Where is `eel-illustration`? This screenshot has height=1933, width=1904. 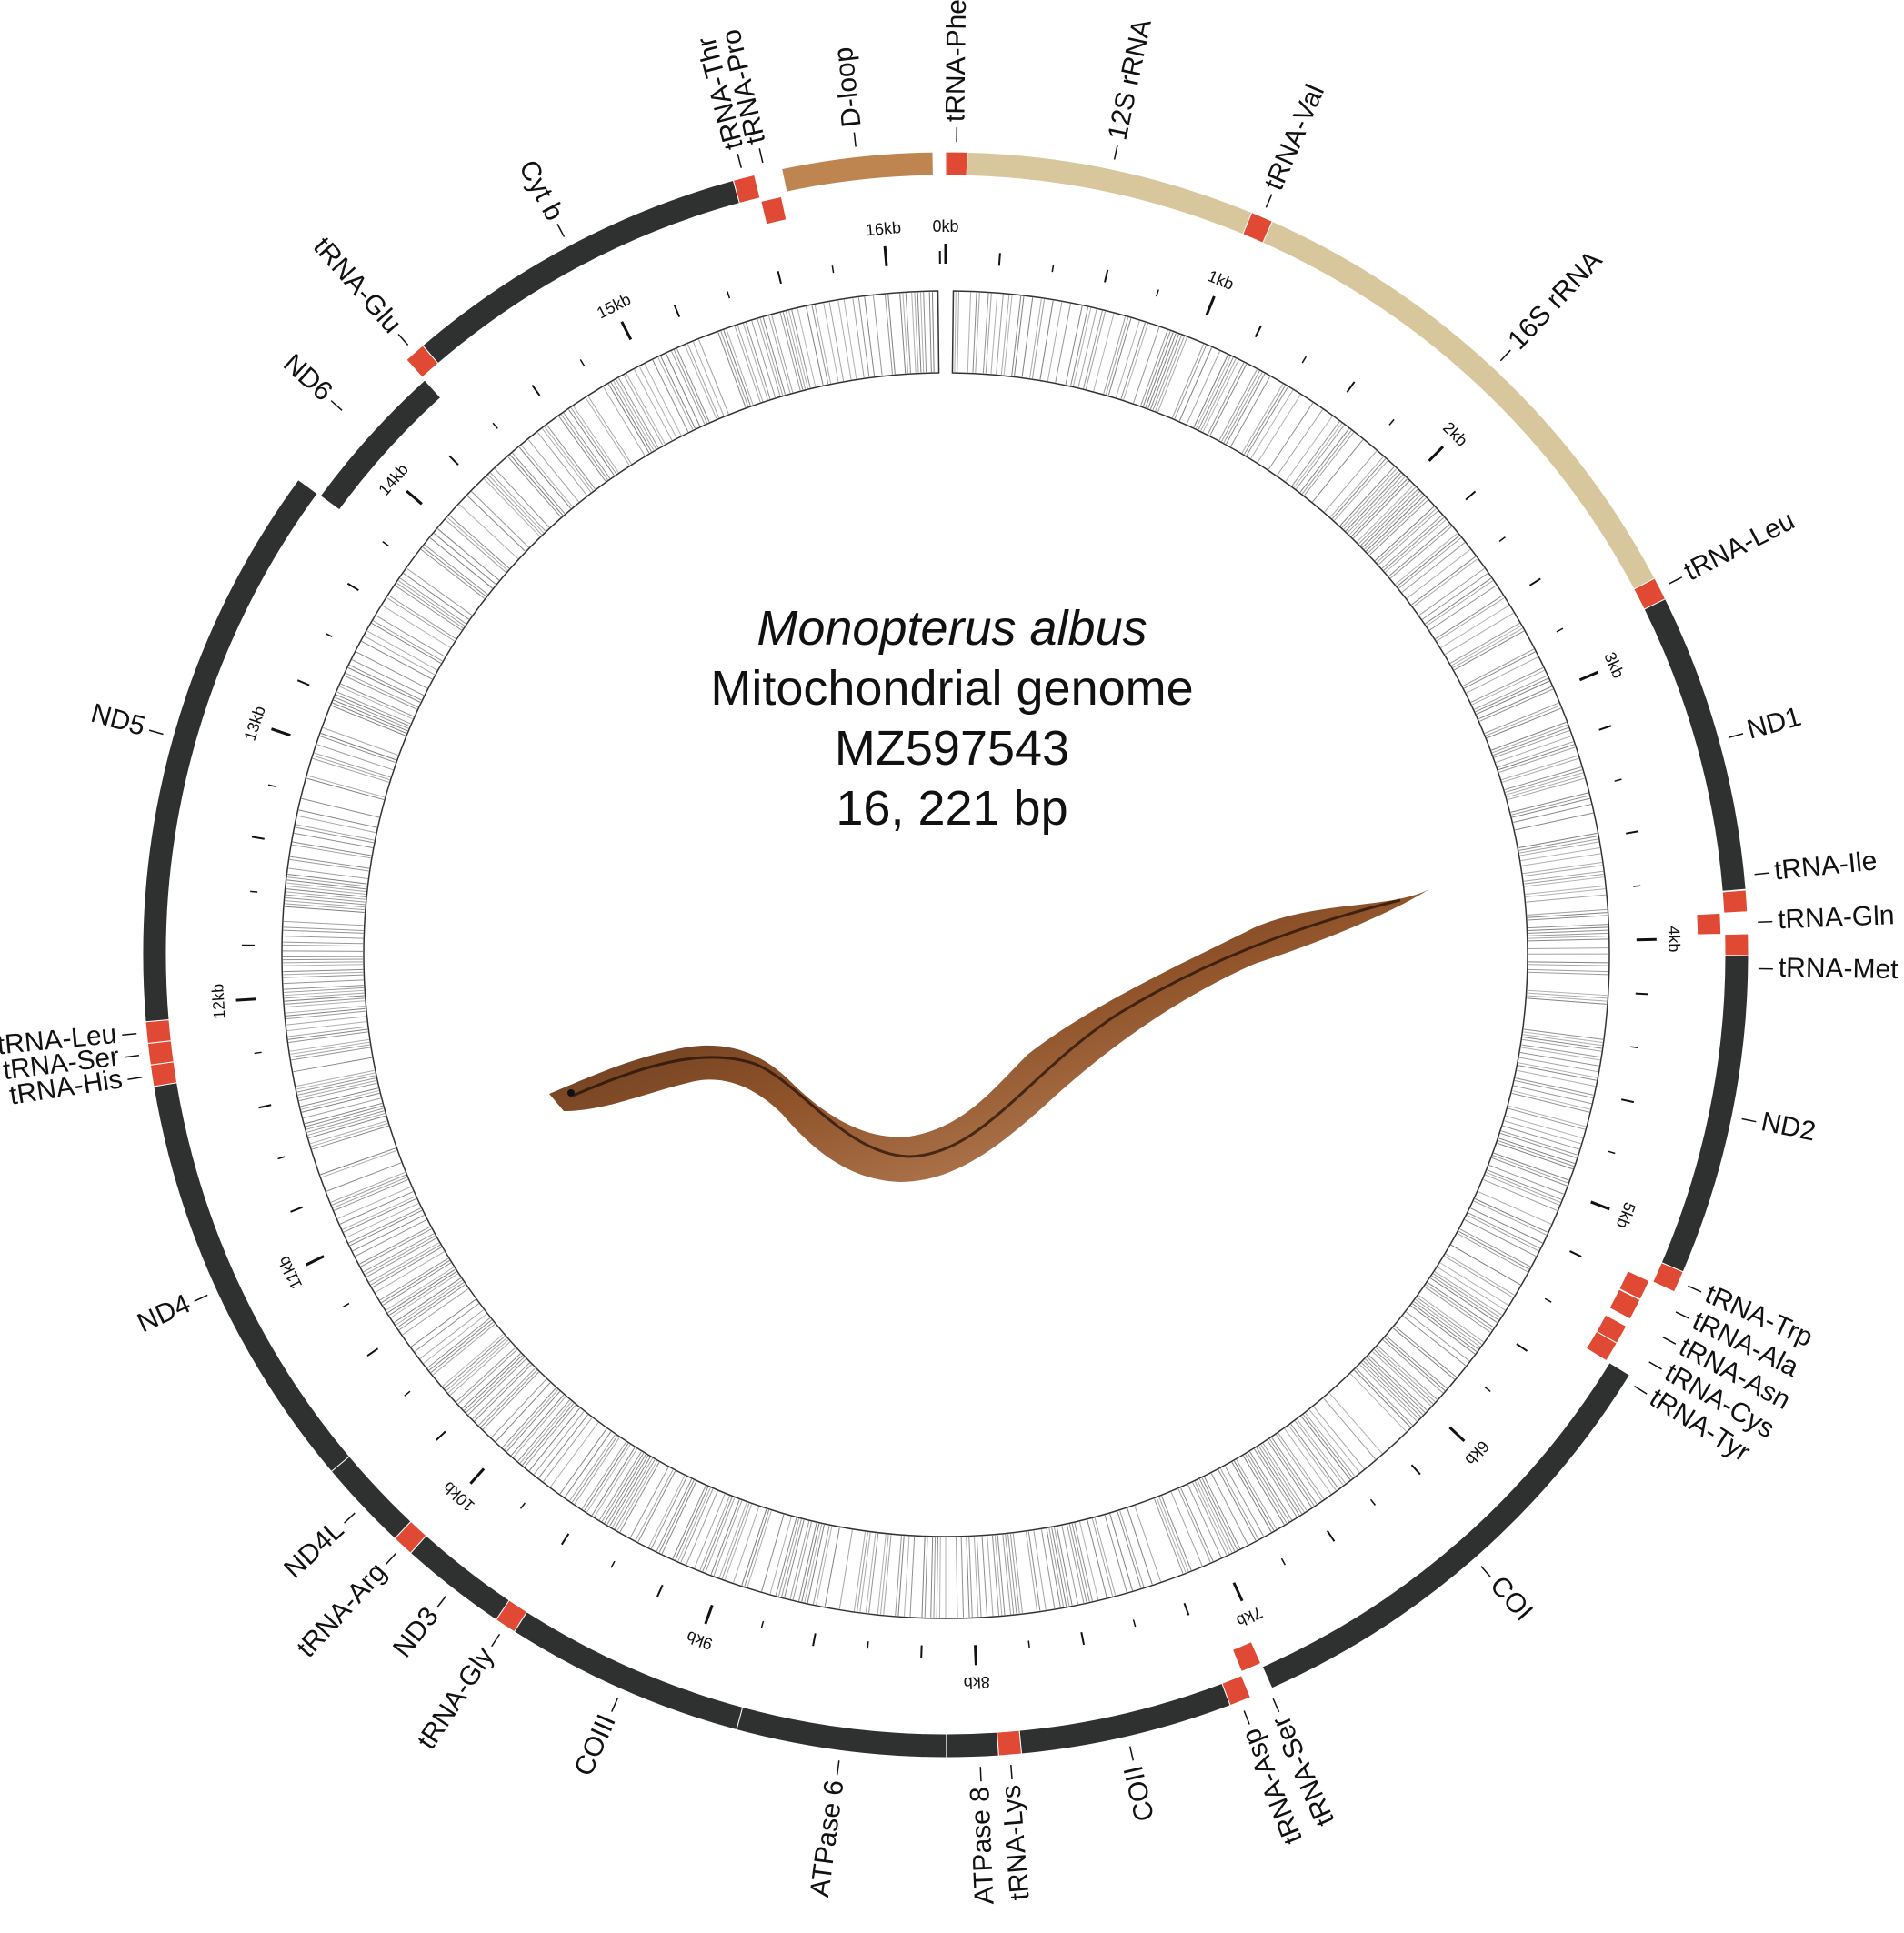 eel-illustration is located at coordinates (989, 1035).